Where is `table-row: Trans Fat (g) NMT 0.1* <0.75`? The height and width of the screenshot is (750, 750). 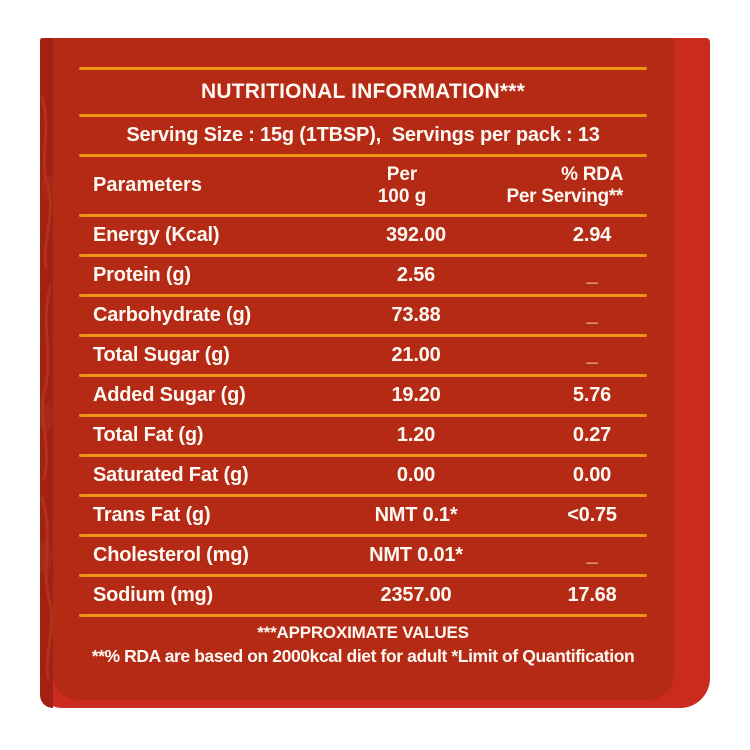 table-row: Trans Fat (g) NMT 0.1* <0.75 is located at coordinates (363, 517).